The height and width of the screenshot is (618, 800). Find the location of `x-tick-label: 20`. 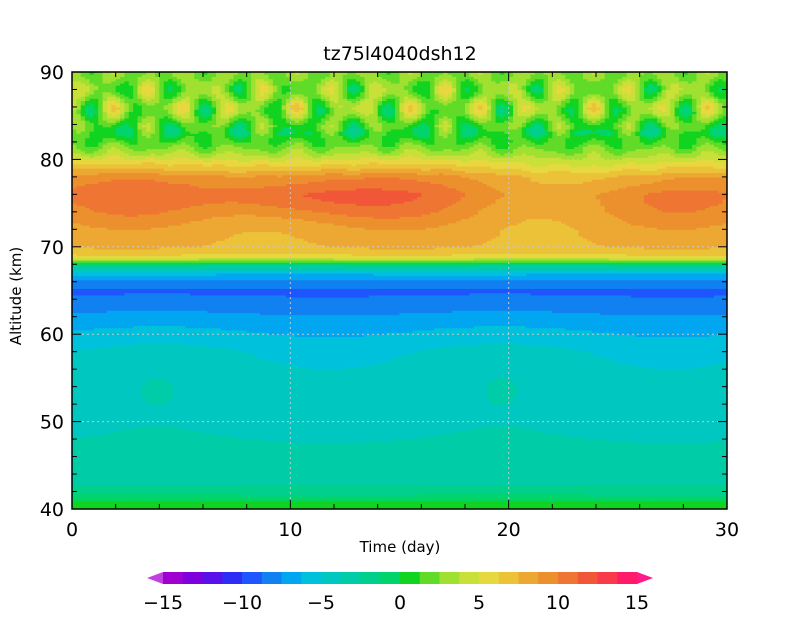

x-tick-label: 20 is located at coordinates (509, 530).